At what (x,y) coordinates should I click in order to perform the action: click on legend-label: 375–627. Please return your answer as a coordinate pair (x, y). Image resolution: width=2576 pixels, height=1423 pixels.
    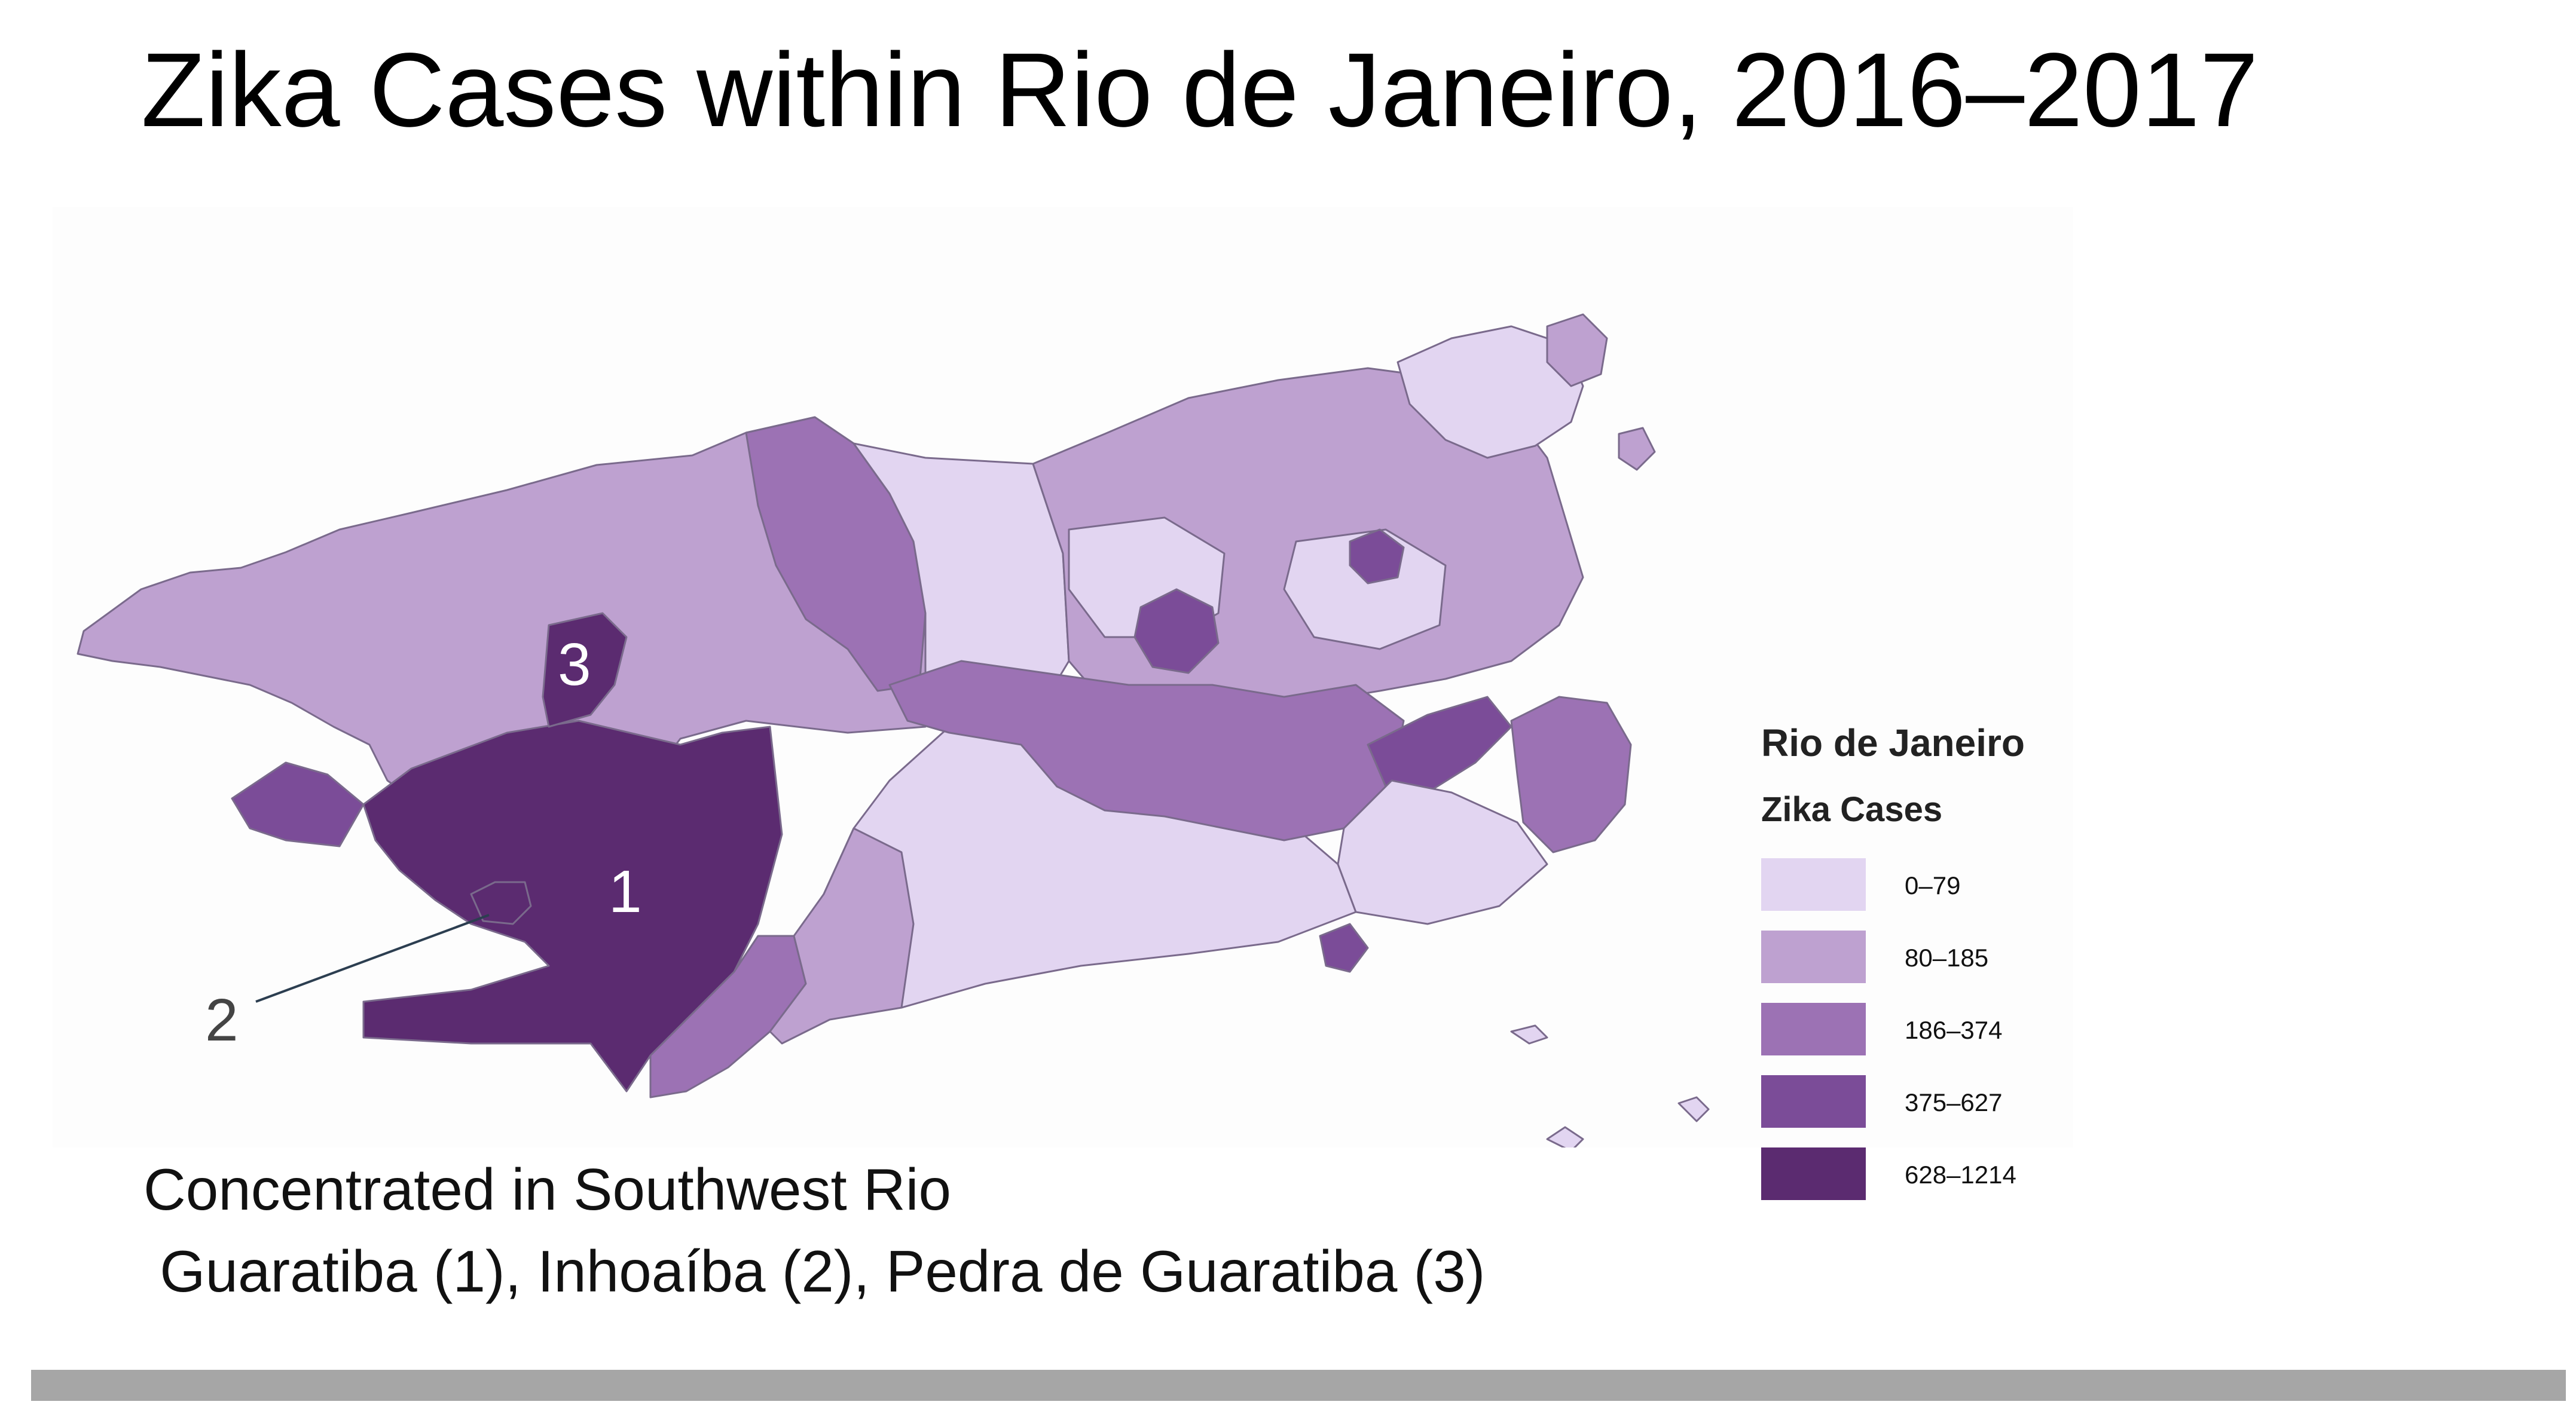
    Looking at the image, I should click on (1954, 1102).